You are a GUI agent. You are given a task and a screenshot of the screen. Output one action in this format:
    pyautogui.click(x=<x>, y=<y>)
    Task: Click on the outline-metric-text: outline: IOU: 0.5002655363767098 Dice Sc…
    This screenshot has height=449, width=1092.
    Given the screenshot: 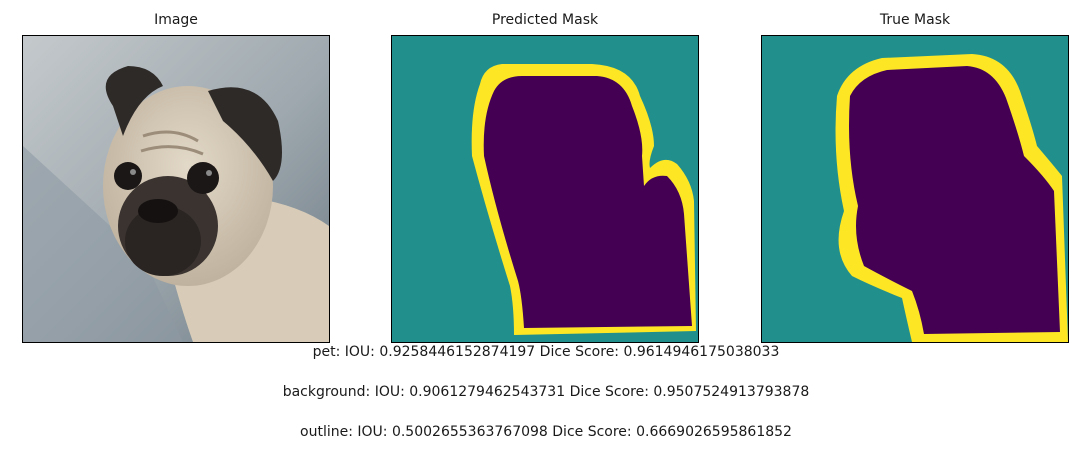 What is the action you would take?
    pyautogui.click(x=546, y=432)
    